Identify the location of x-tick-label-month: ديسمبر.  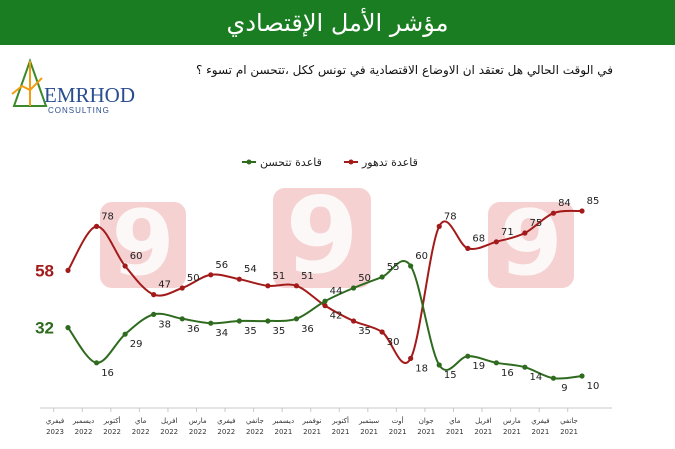
(83, 421).